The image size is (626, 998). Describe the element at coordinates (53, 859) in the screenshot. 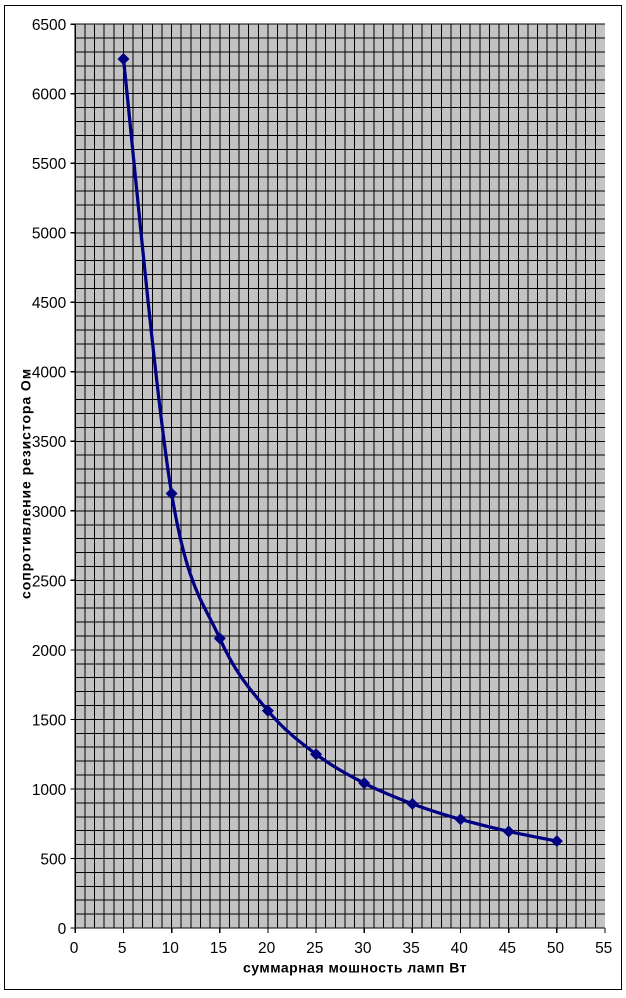

I see `svg-text: 500` at that location.